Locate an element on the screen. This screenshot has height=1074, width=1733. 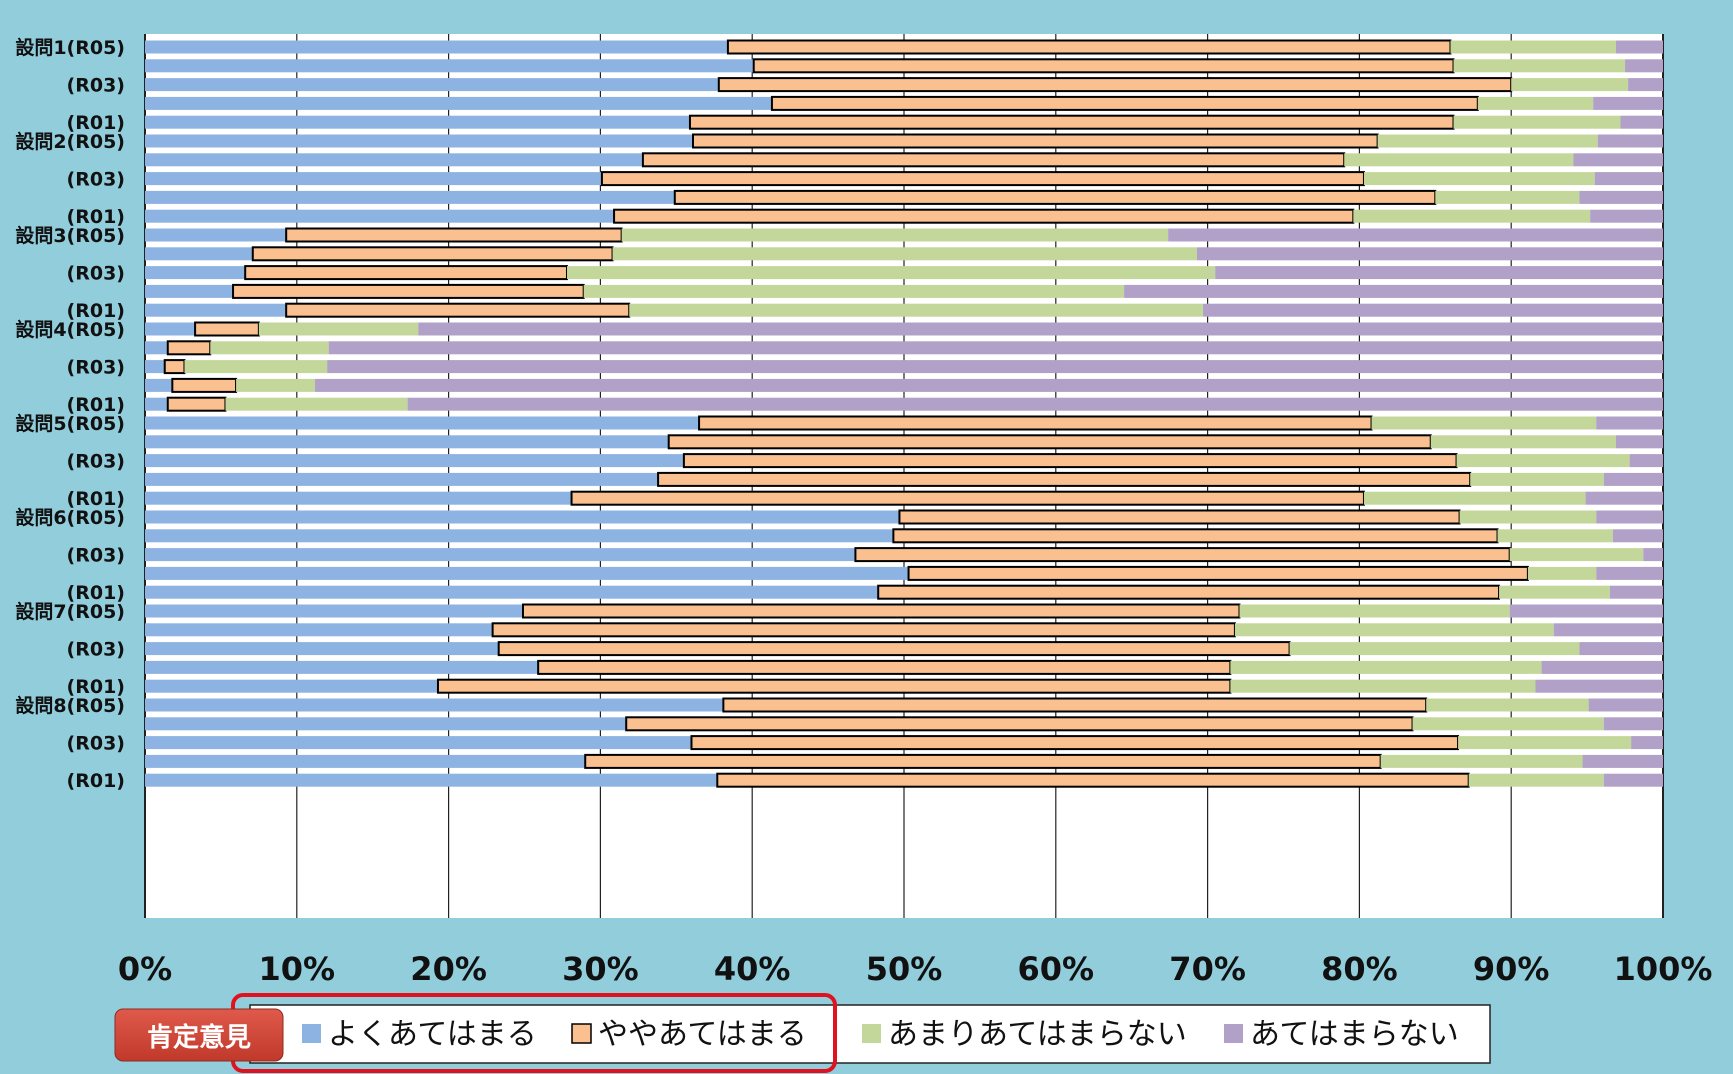
x-tick-label: 0% is located at coordinates (145, 969).